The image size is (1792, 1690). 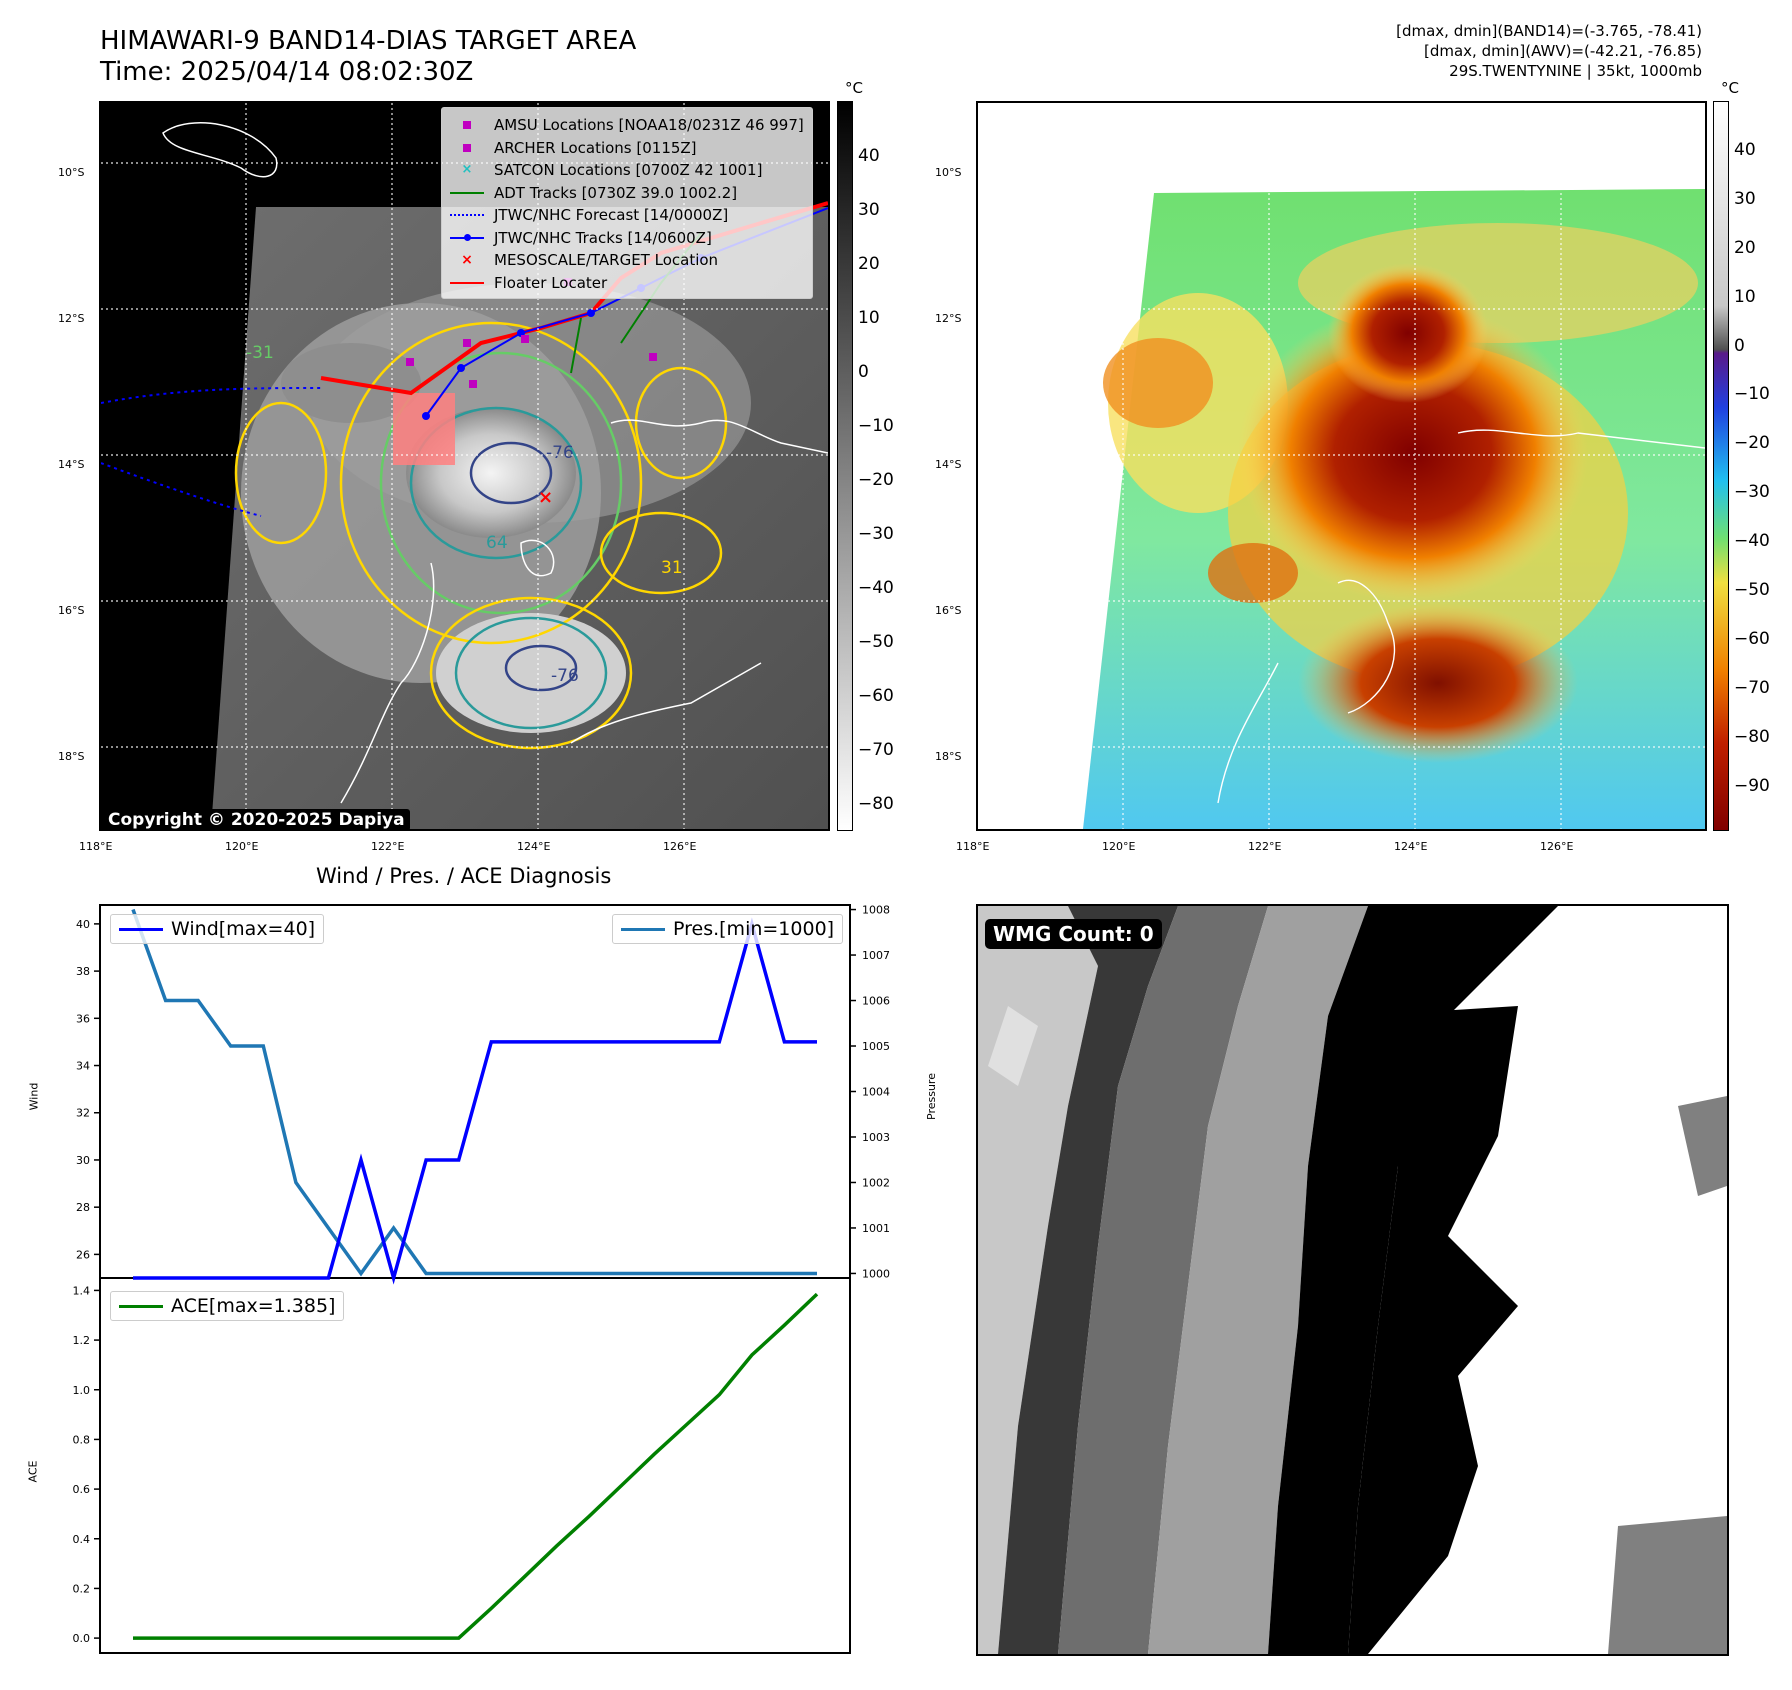 I want to click on y-tick-label: 1004, so click(x=876, y=1092).